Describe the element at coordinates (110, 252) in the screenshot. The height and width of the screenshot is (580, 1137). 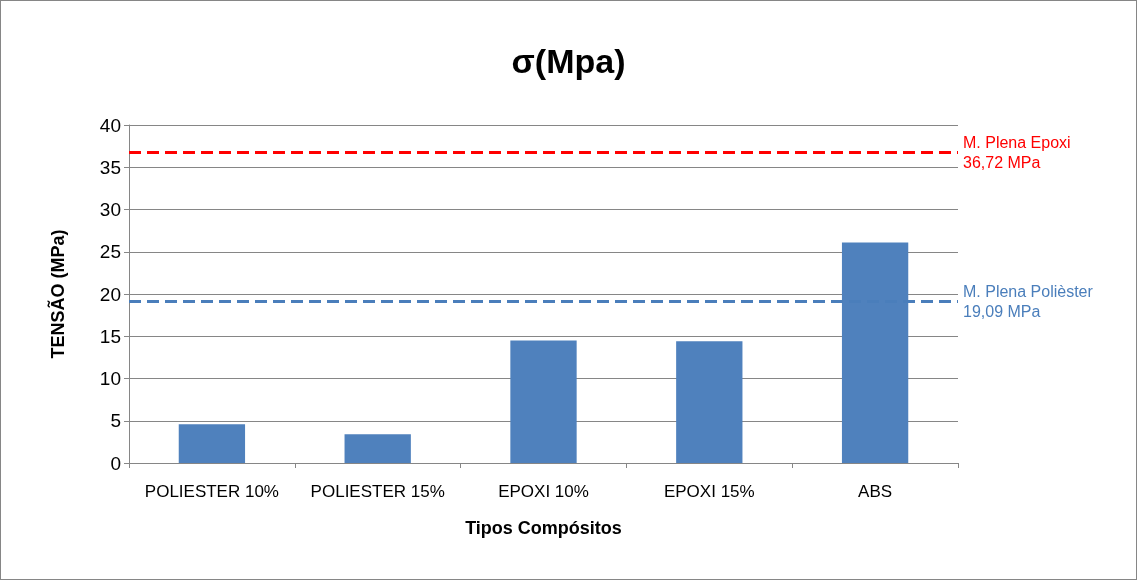
I see `y-tick-label: 25` at that location.